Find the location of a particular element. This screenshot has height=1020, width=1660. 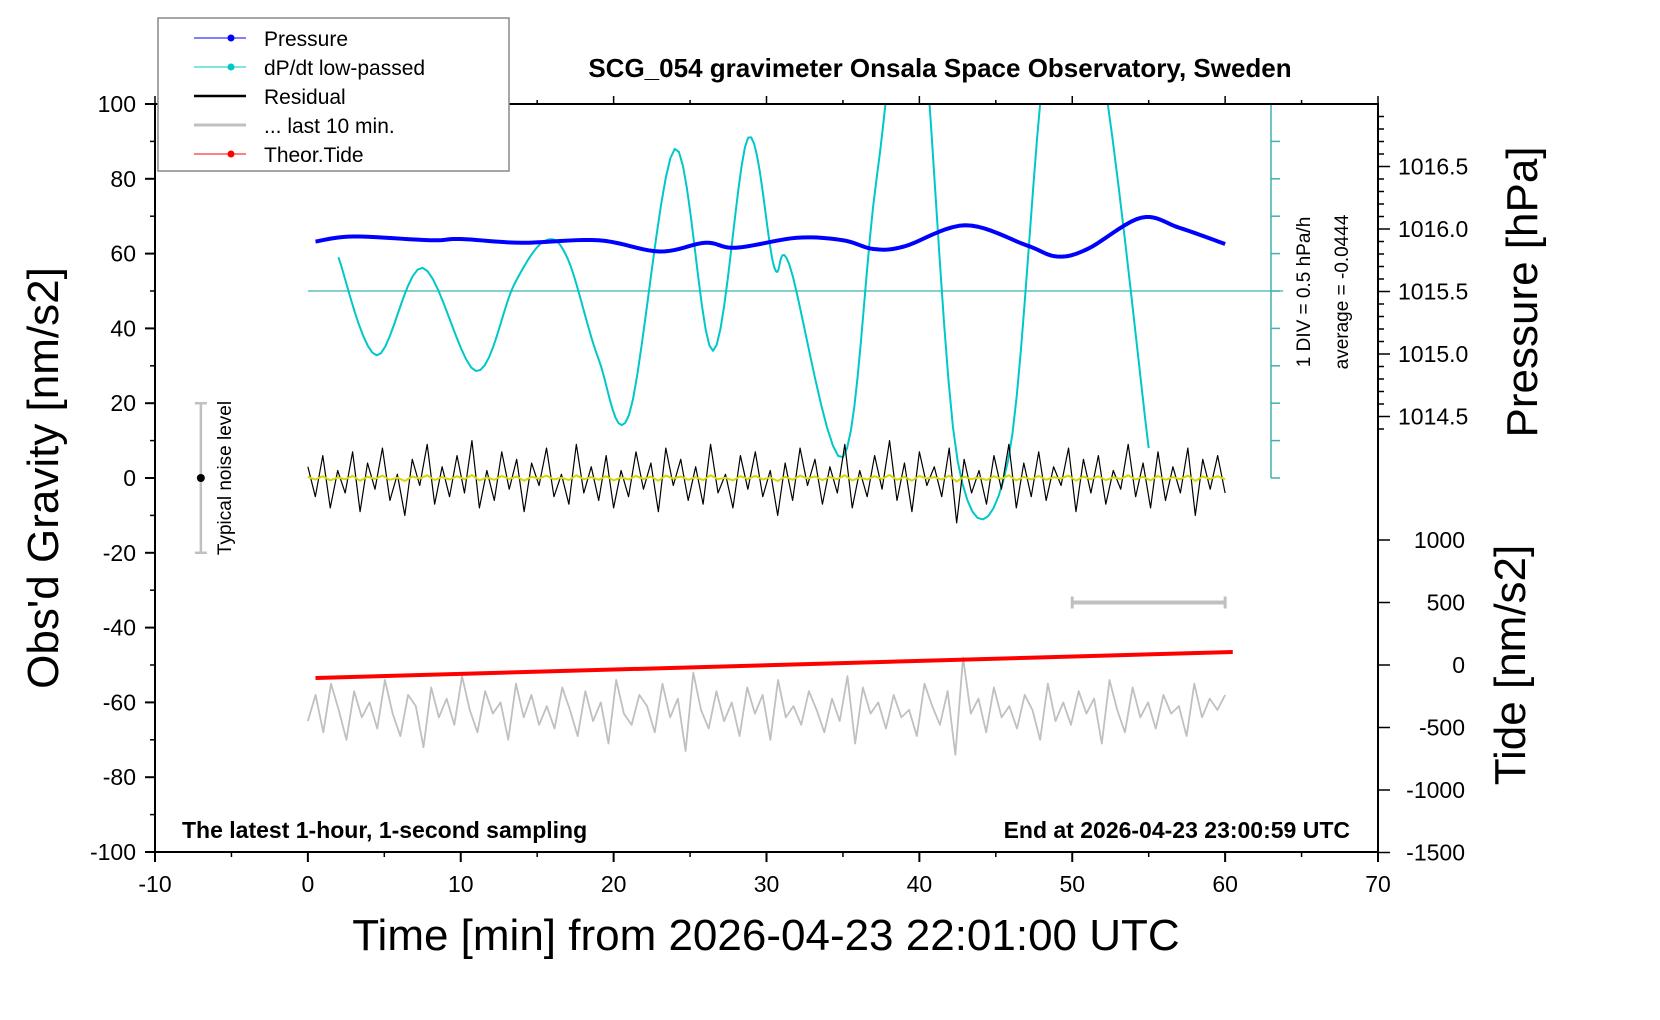

tide-line is located at coordinates (774, 665).